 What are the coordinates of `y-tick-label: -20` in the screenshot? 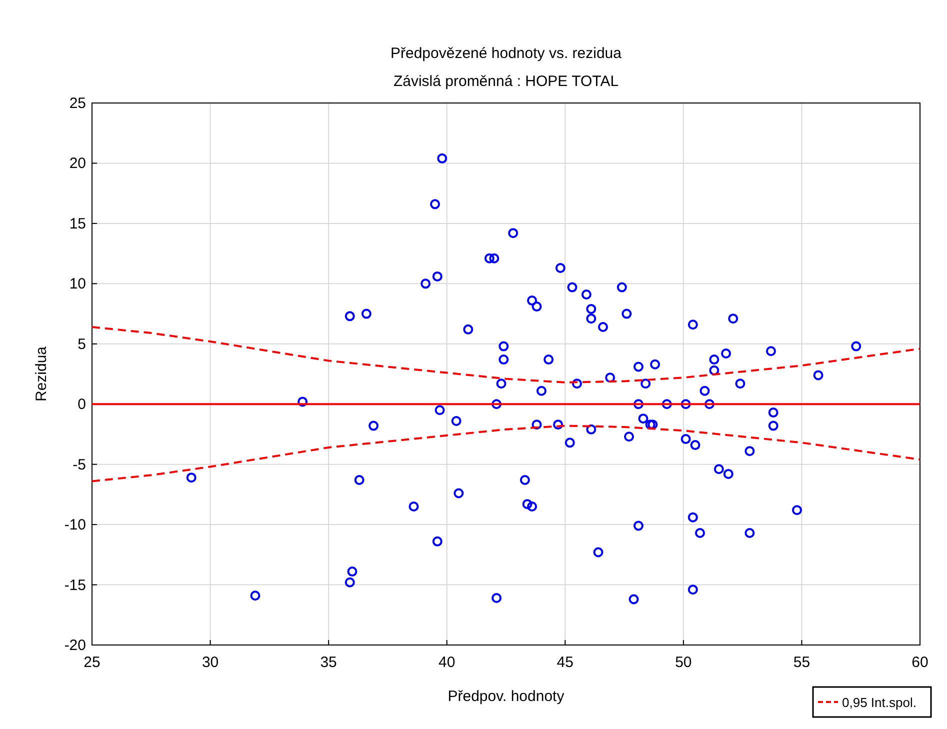 It's located at (75, 645).